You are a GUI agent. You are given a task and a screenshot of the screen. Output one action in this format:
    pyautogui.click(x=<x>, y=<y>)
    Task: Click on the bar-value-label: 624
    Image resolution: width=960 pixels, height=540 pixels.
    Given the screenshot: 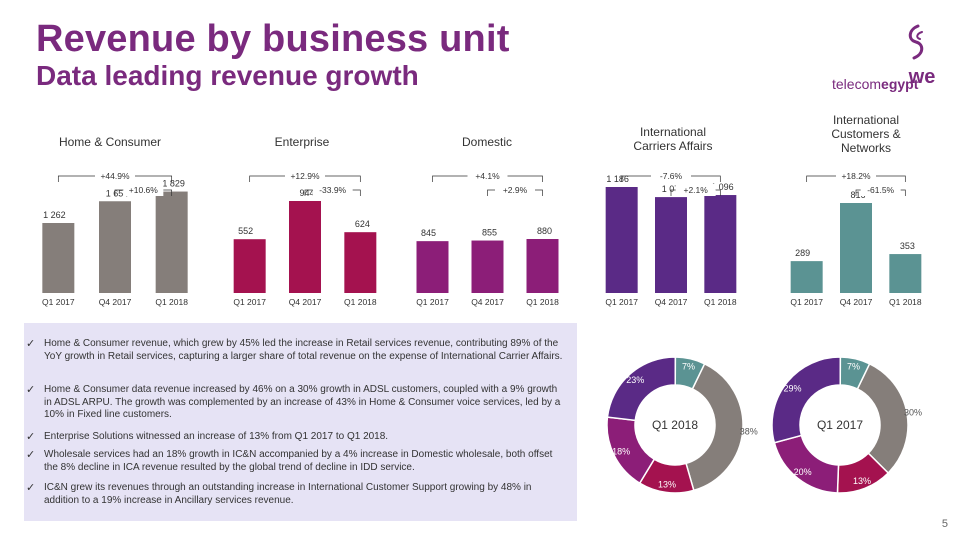 What is the action you would take?
    pyautogui.click(x=362, y=224)
    